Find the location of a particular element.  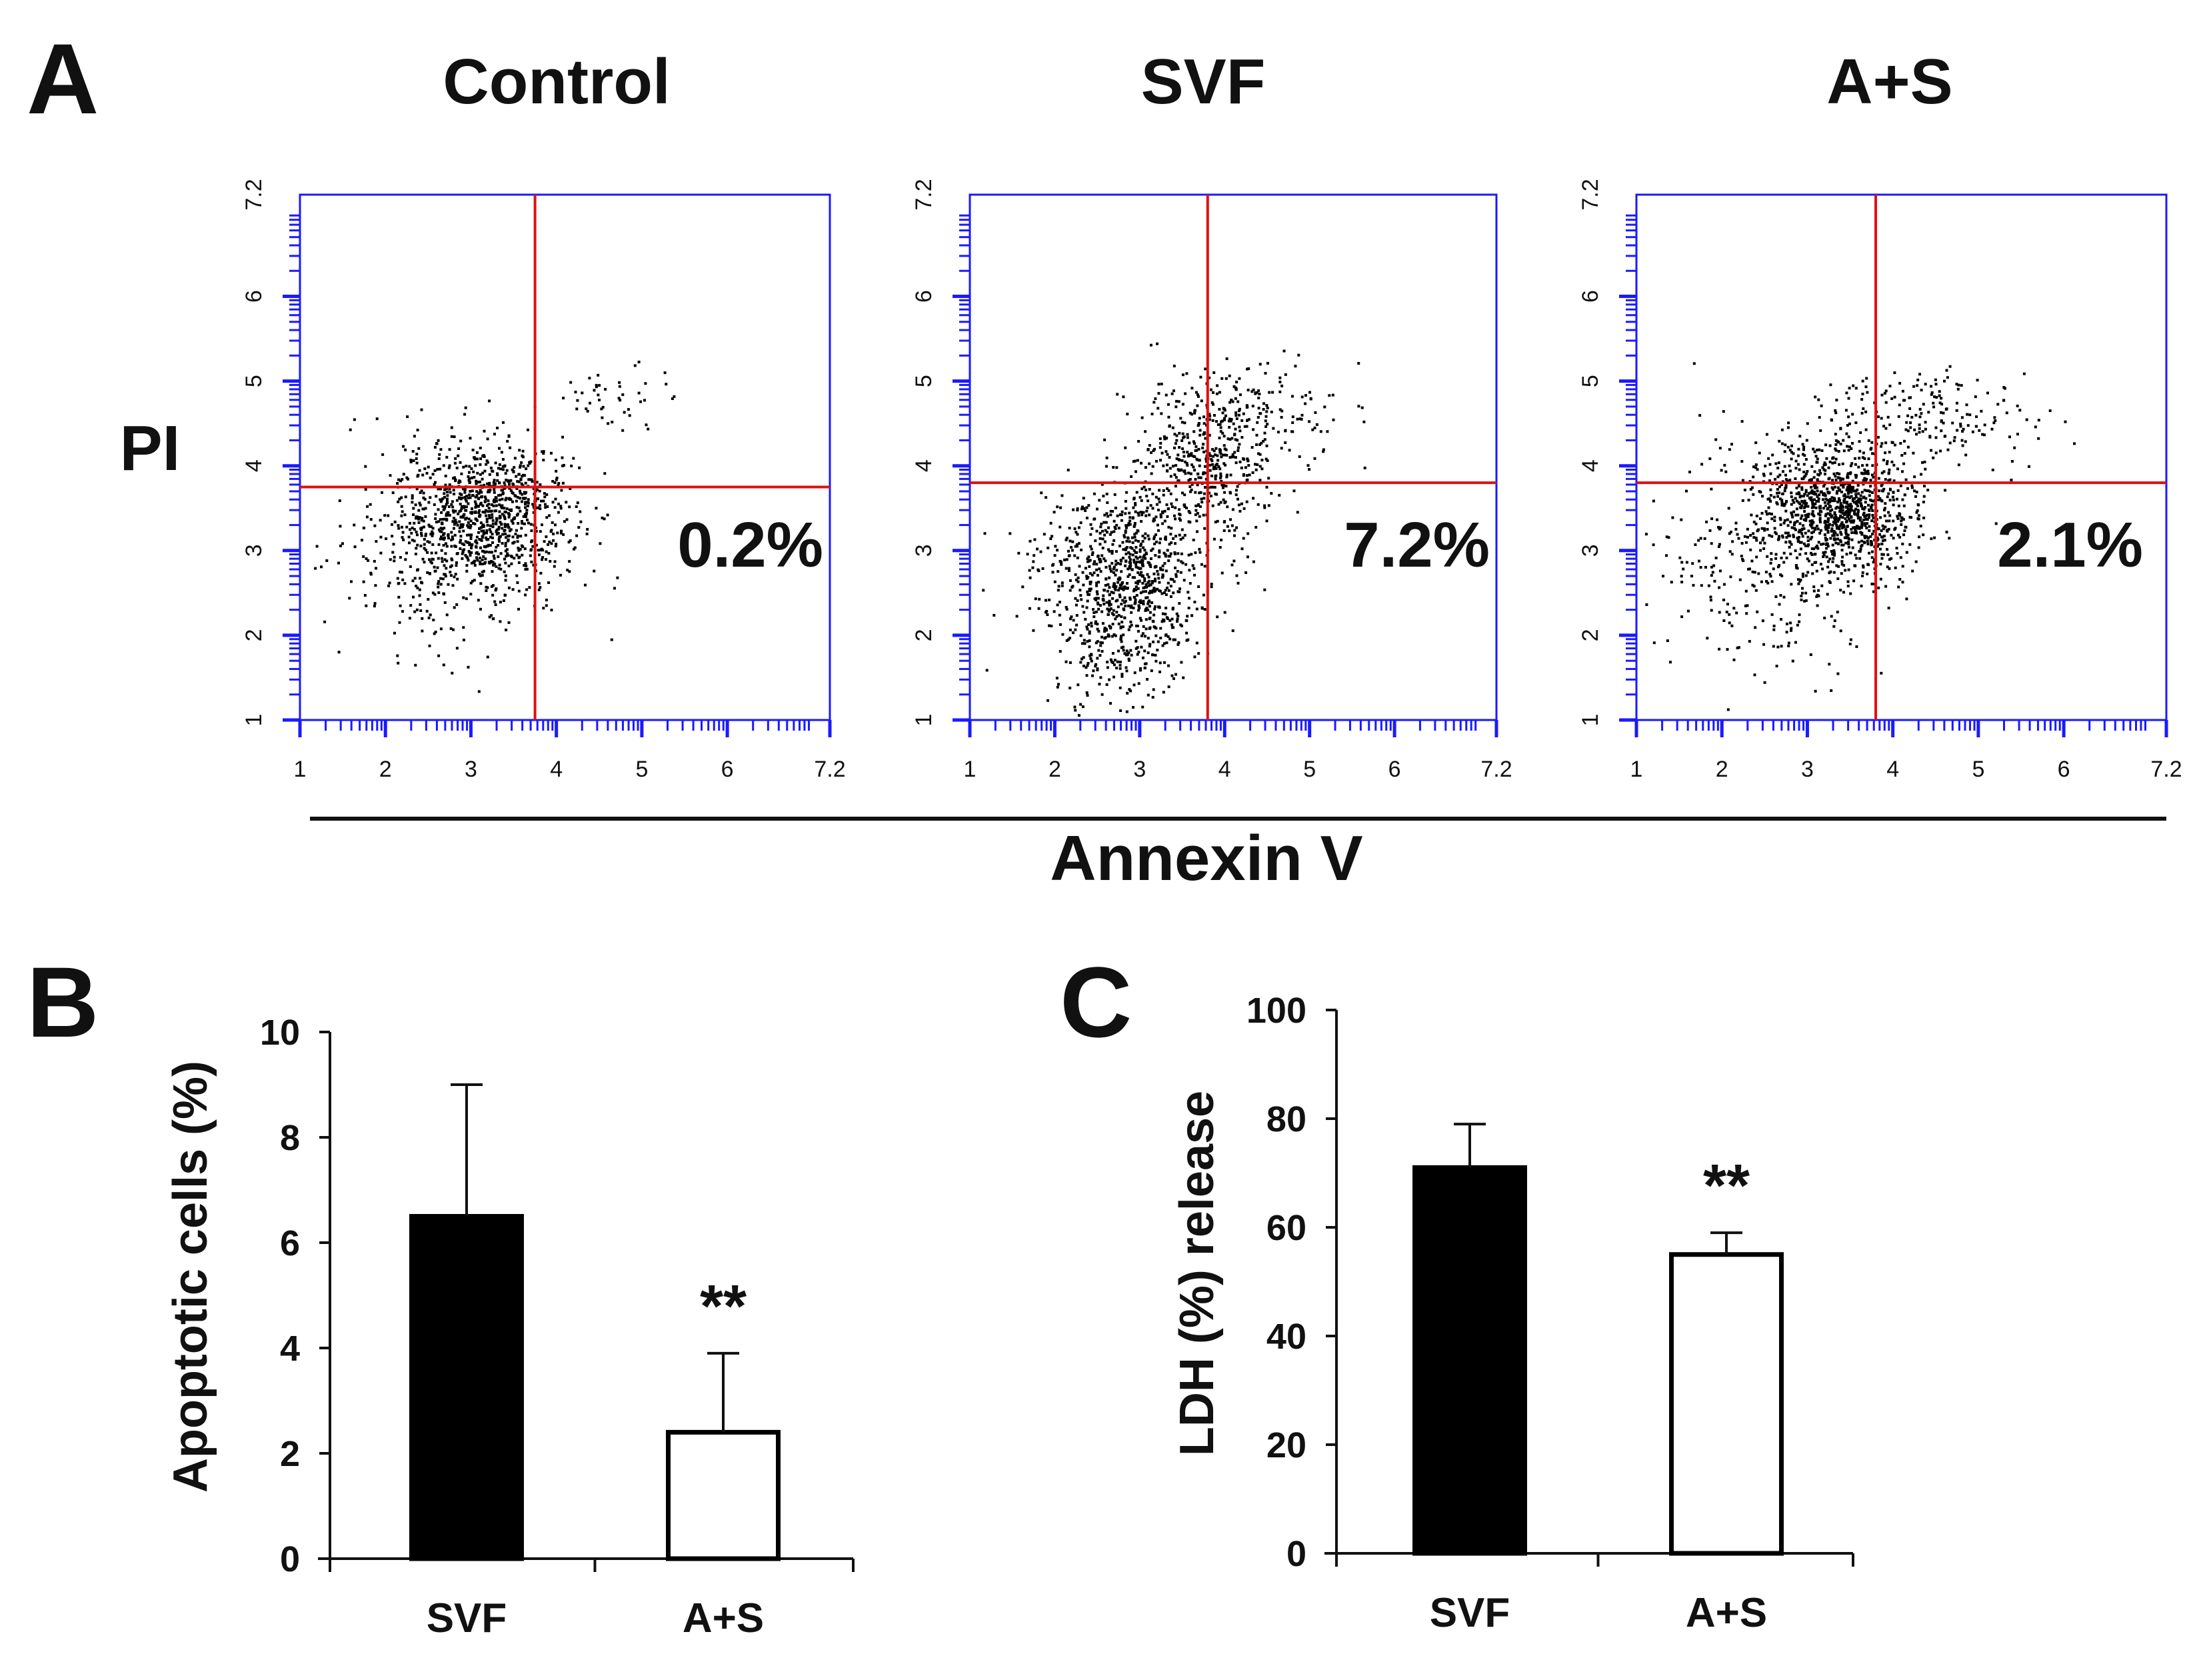

bar-y-tick-label: 80 is located at coordinates (1286, 1119).